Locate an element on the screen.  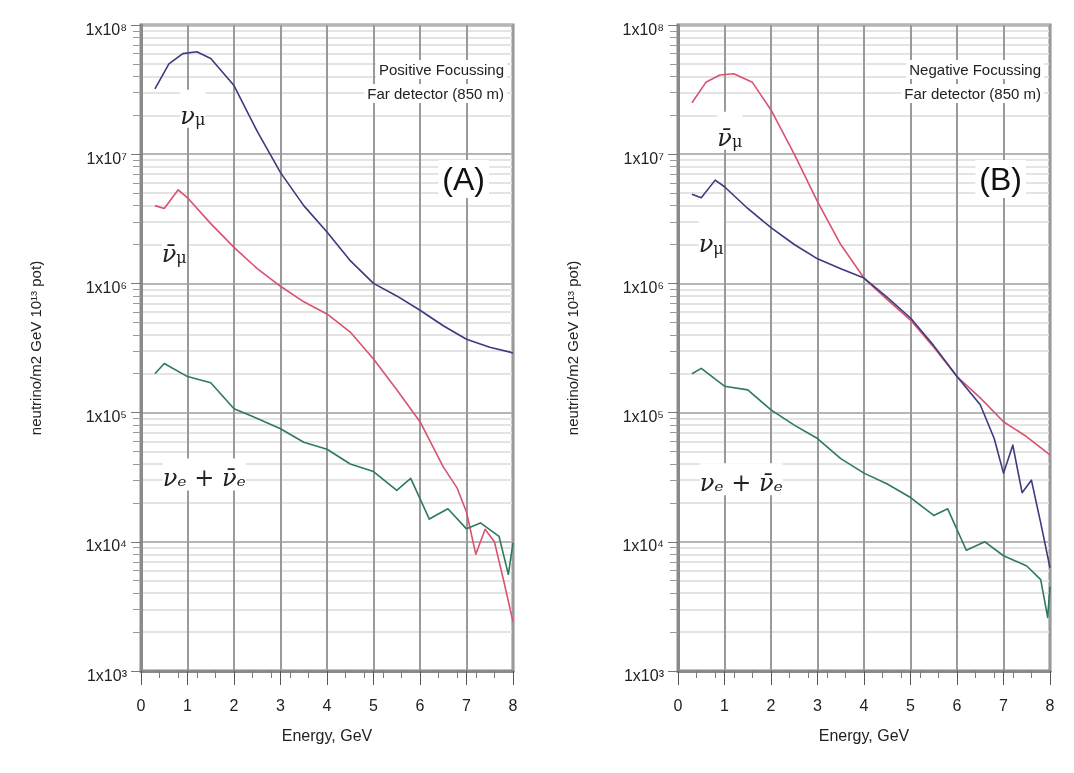
annotation: Positive Focussing is located at coordinates (441, 69).